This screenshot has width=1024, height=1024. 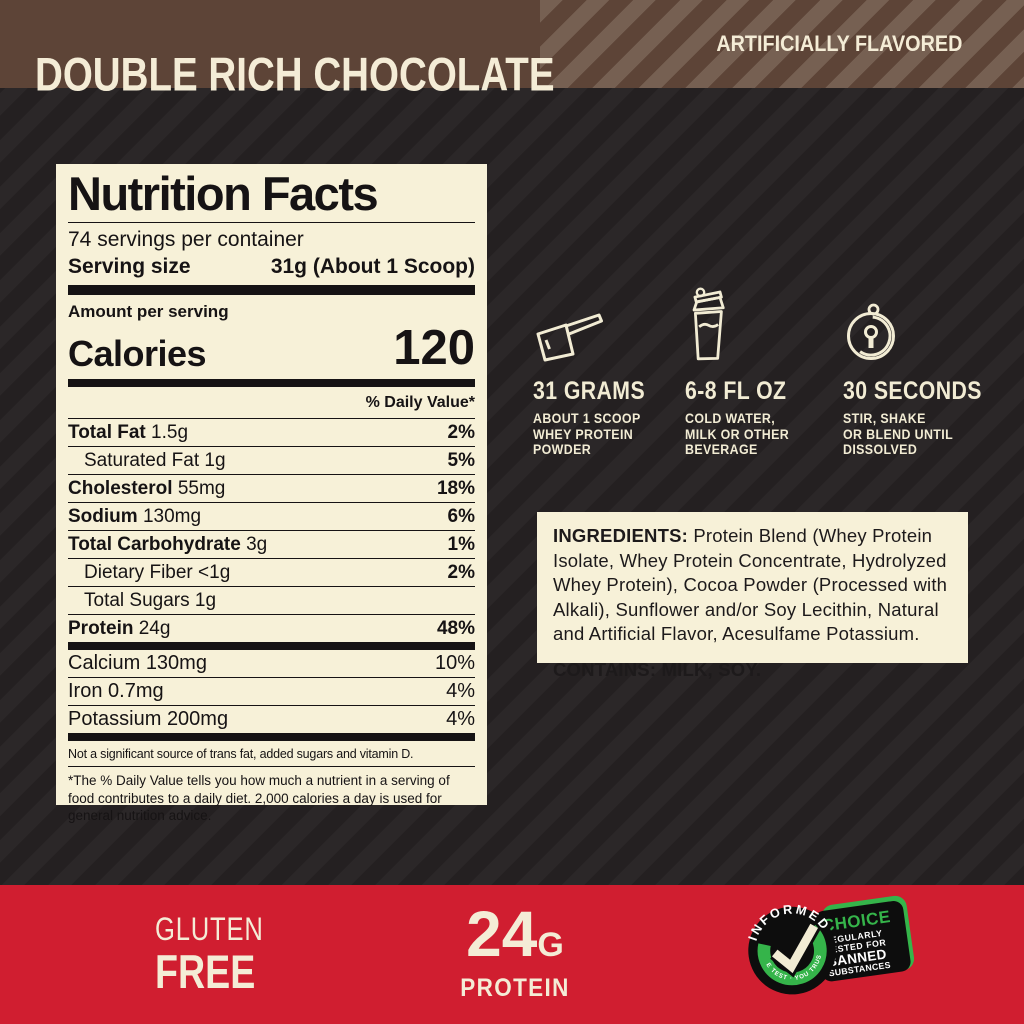 What do you see at coordinates (434, 347) in the screenshot?
I see `calories-value: 120` at bounding box center [434, 347].